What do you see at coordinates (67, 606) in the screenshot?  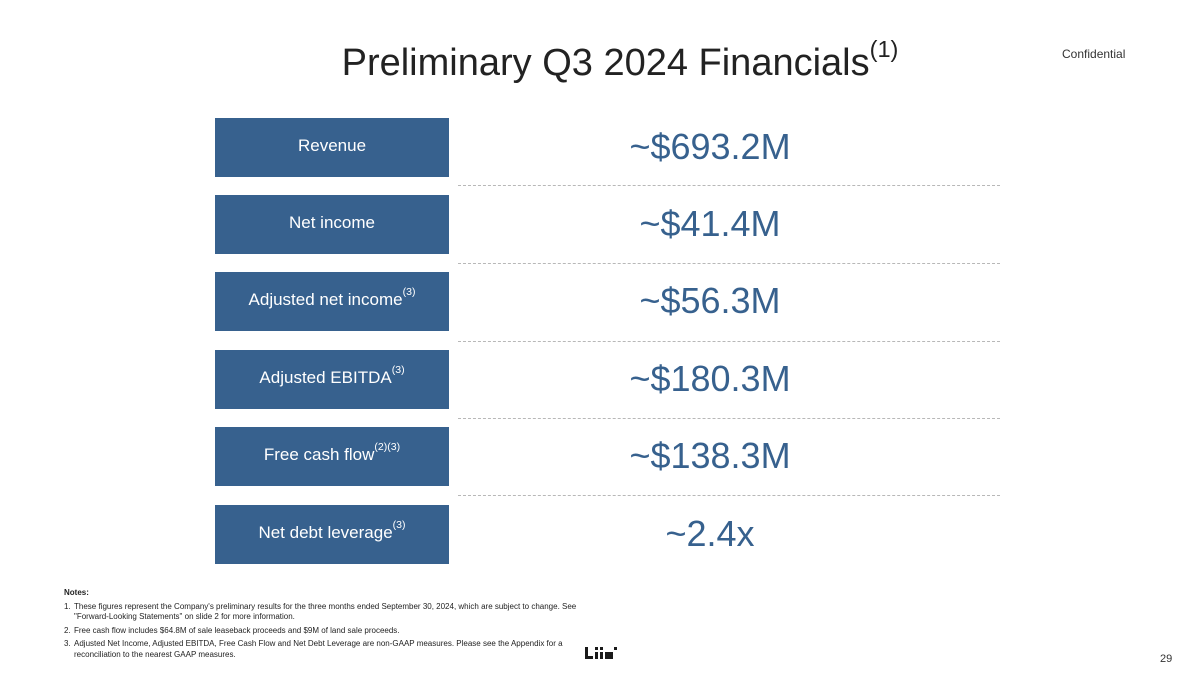 I see `note-number: 1.` at bounding box center [67, 606].